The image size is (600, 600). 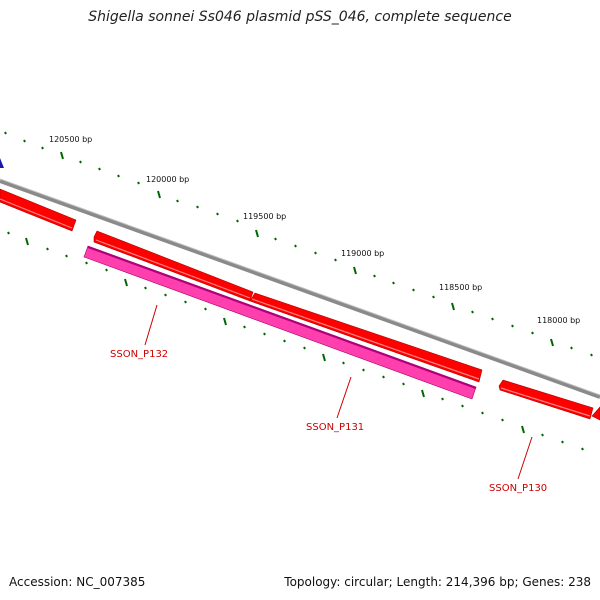 I want to click on tick-label: 118000 bp, so click(x=558, y=320).